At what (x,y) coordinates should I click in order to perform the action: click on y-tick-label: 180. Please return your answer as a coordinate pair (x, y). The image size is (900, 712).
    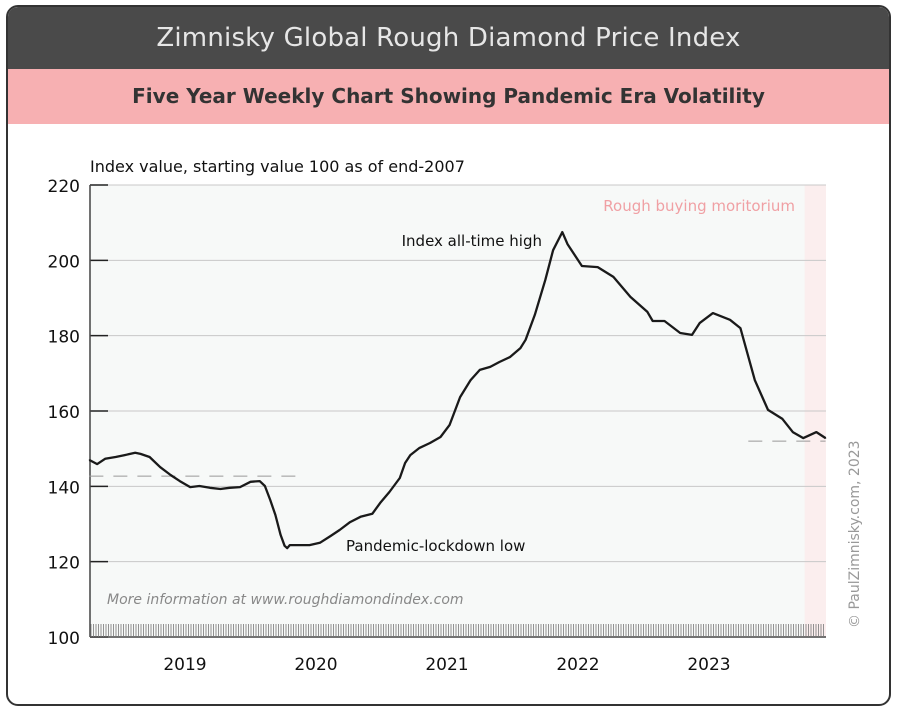
    Looking at the image, I should click on (64, 338).